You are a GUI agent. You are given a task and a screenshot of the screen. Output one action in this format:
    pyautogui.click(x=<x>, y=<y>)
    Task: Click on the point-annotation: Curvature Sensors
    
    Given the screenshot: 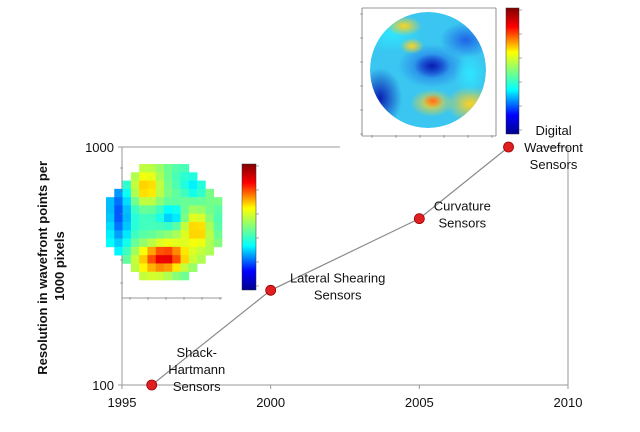 What is the action you would take?
    pyautogui.click(x=462, y=215)
    